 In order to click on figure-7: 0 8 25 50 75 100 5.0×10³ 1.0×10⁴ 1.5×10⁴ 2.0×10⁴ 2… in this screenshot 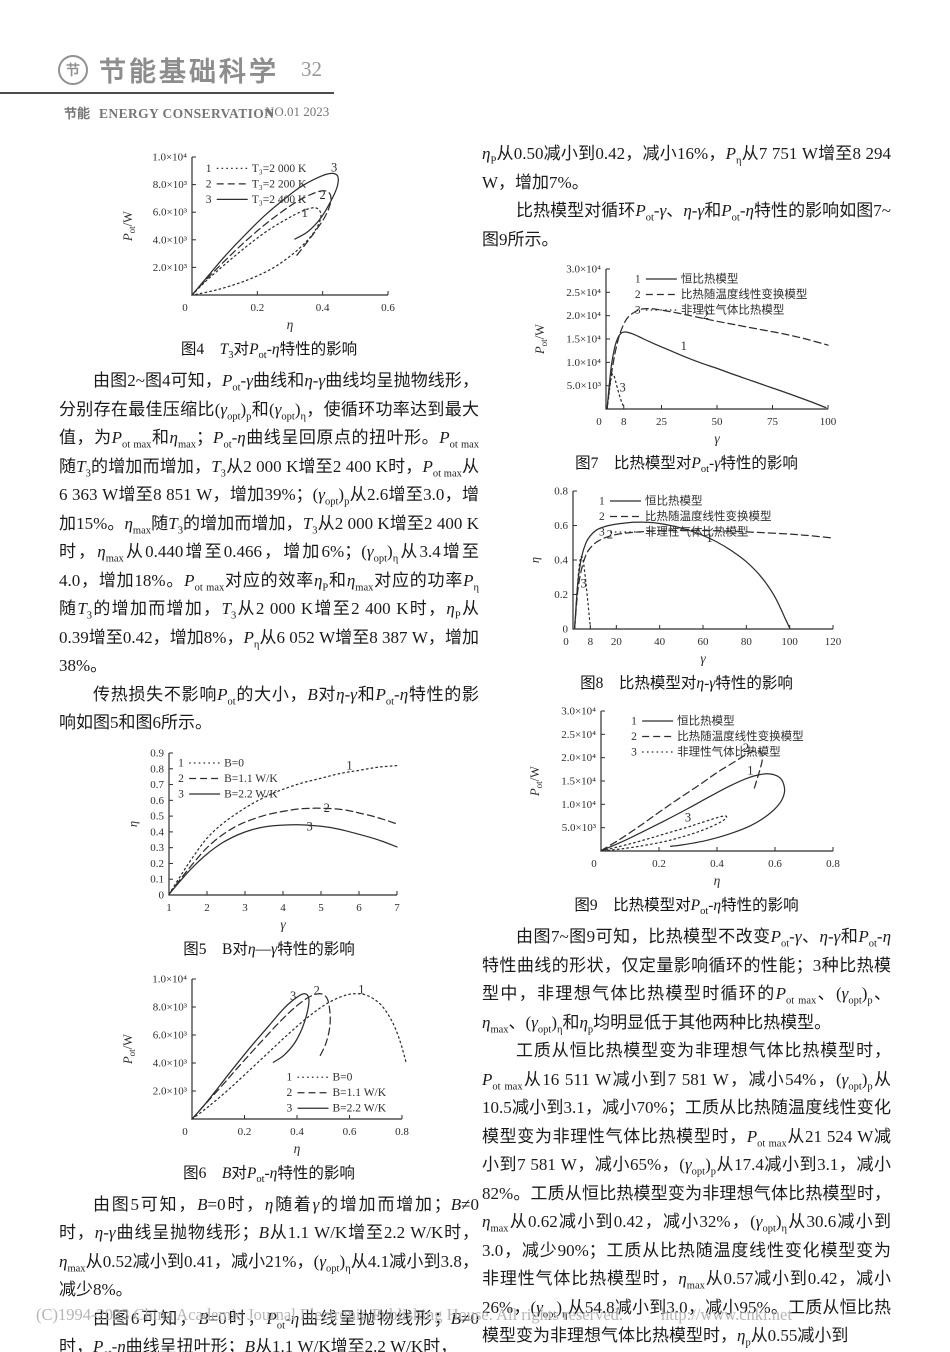, I will do `click(686, 367)`.